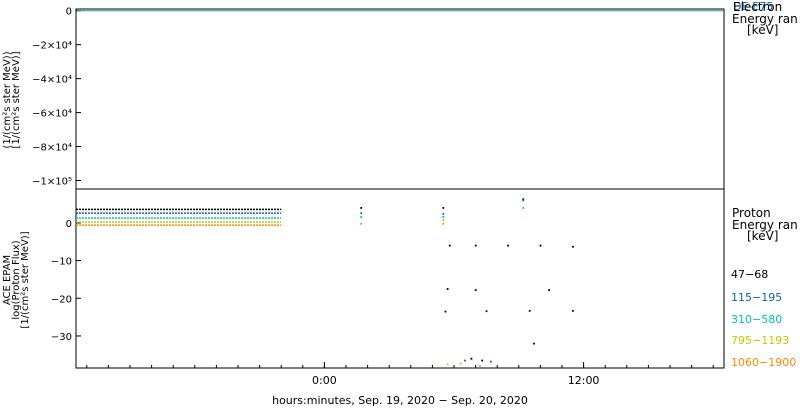 The width and height of the screenshot is (800, 410). I want to click on proton-legend-entry: 1060−1900, so click(763, 362).